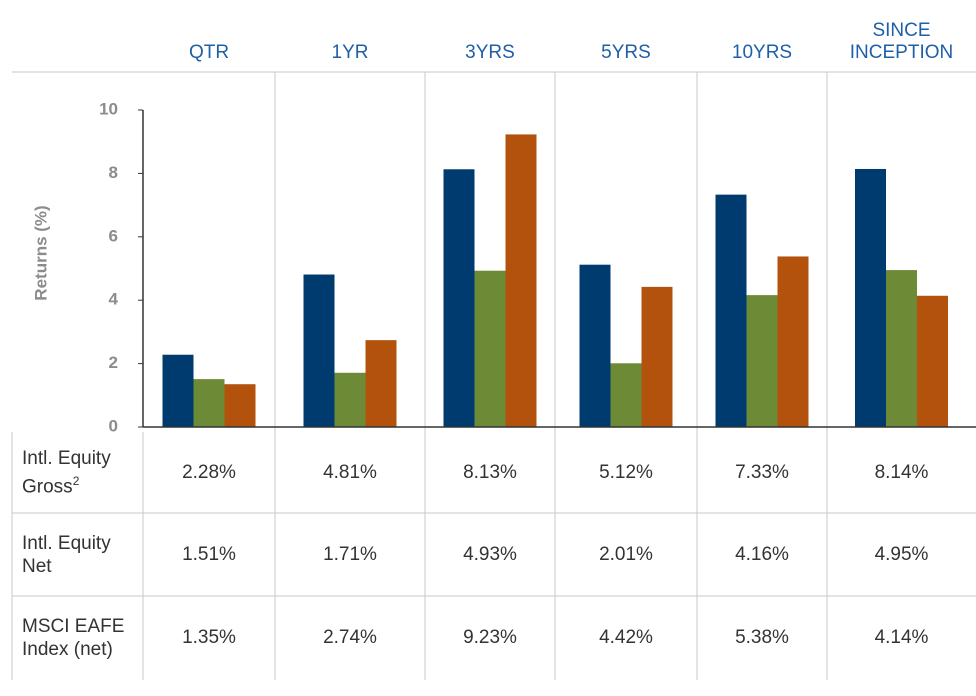  I want to click on row-label: Intl. Equity Gross2, so click(81, 472).